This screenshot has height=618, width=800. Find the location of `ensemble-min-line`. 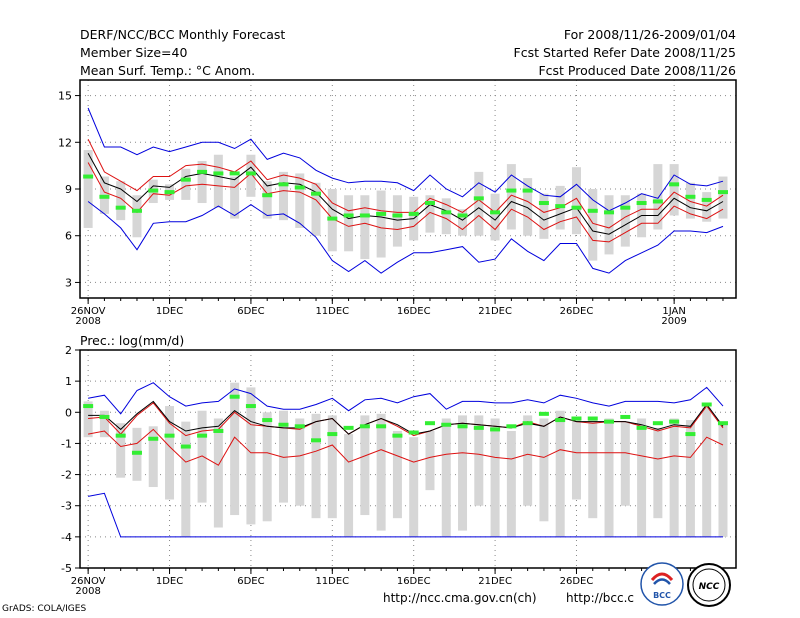

ensemble-min-line is located at coordinates (405, 515).